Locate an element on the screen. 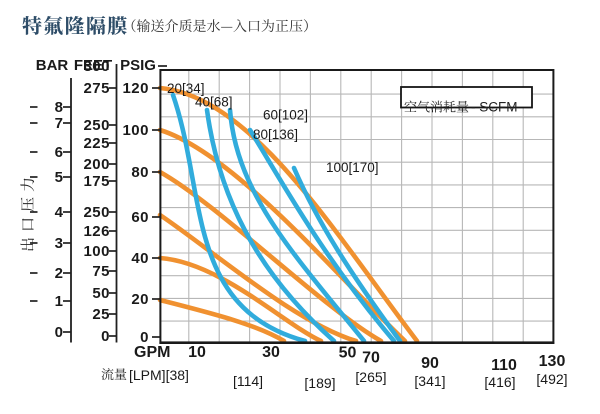  svg-text: 90 is located at coordinates (430, 363).